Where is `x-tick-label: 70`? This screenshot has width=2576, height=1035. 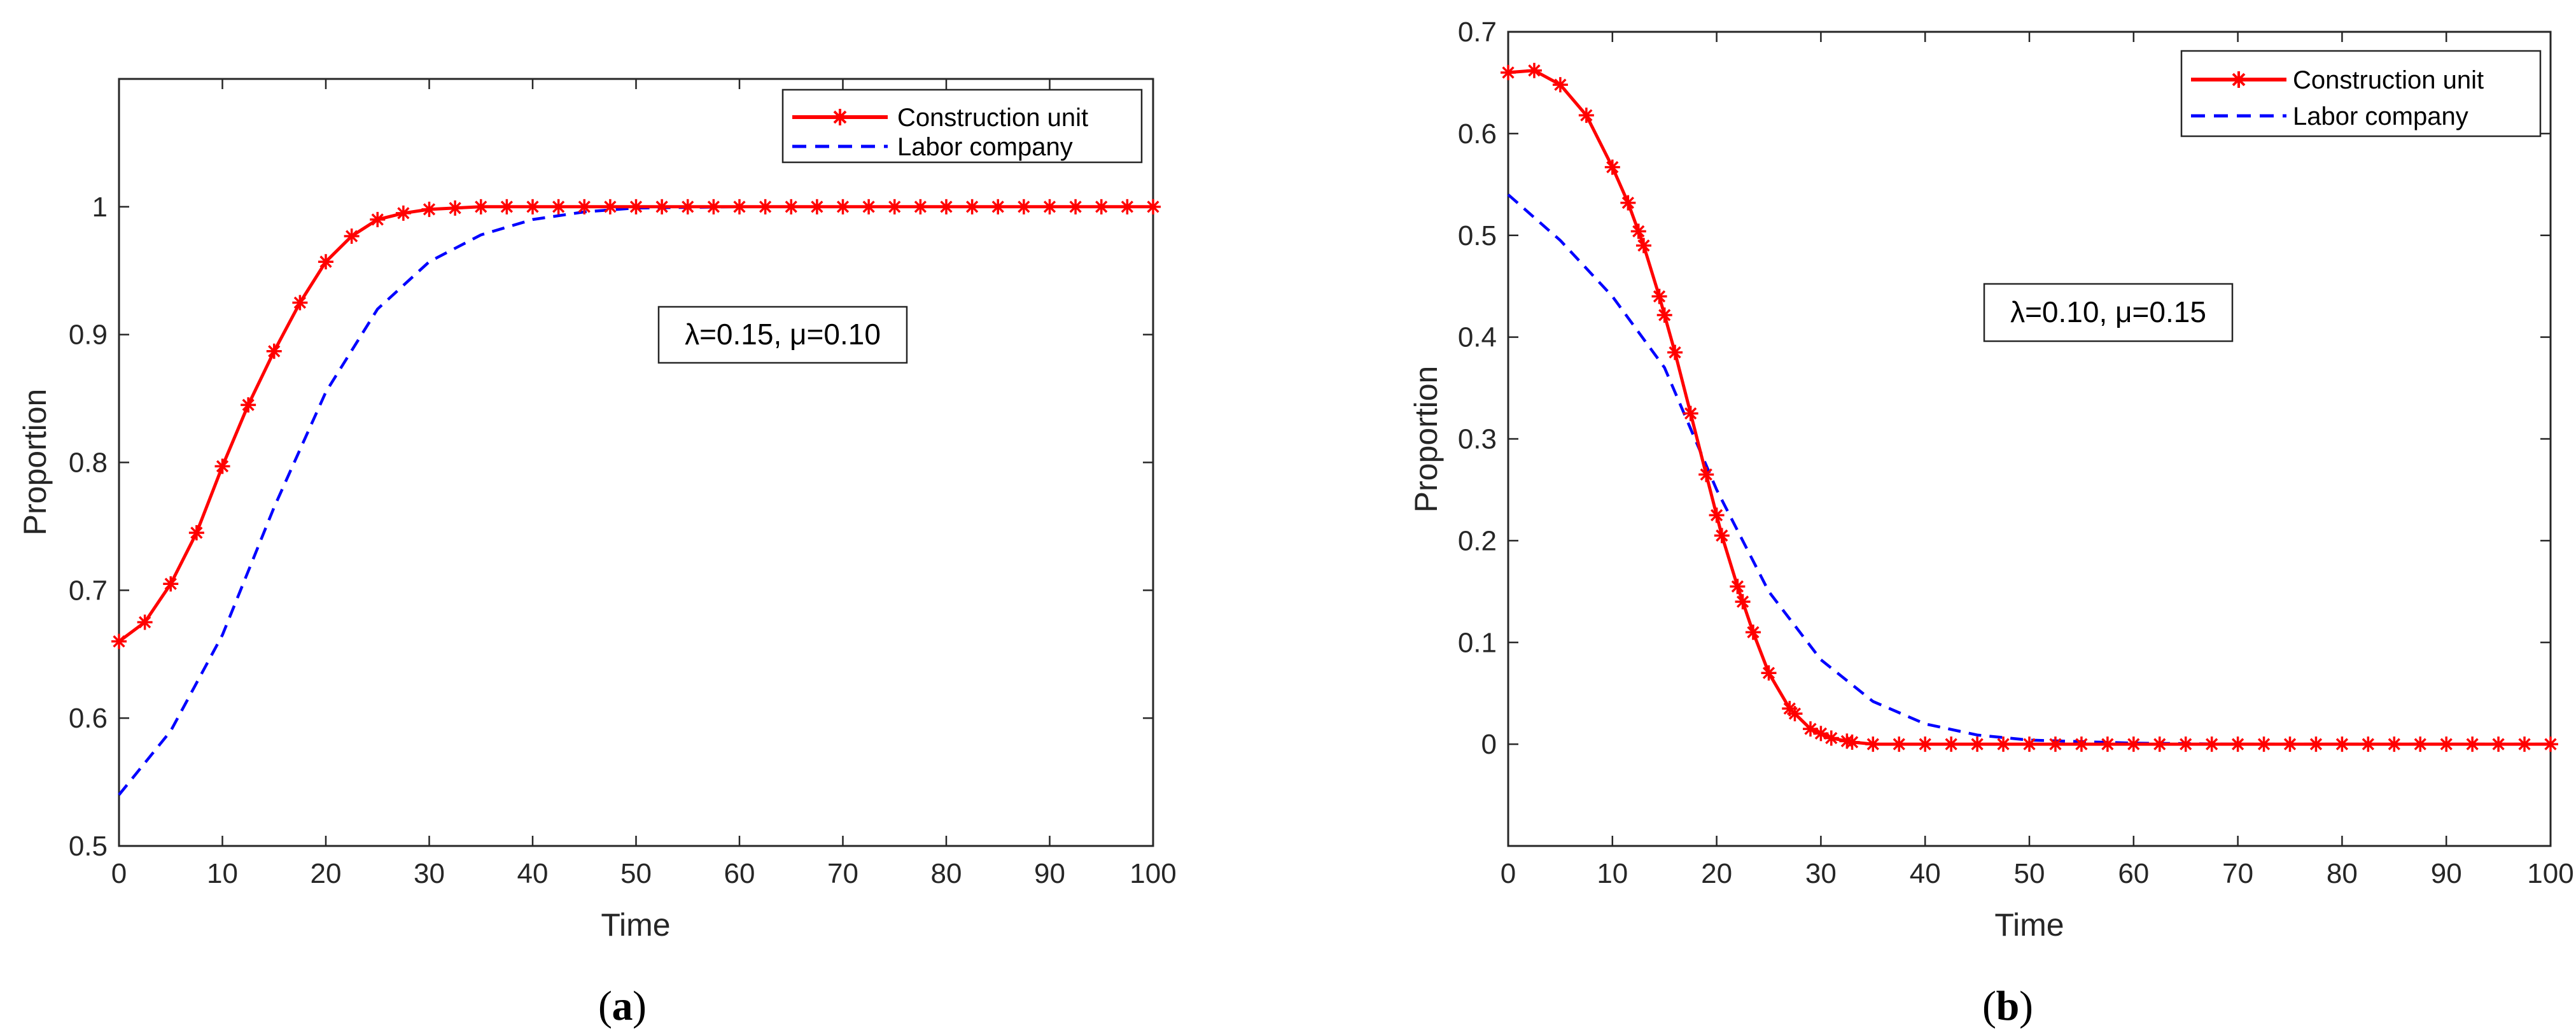 x-tick-label: 70 is located at coordinates (2237, 874).